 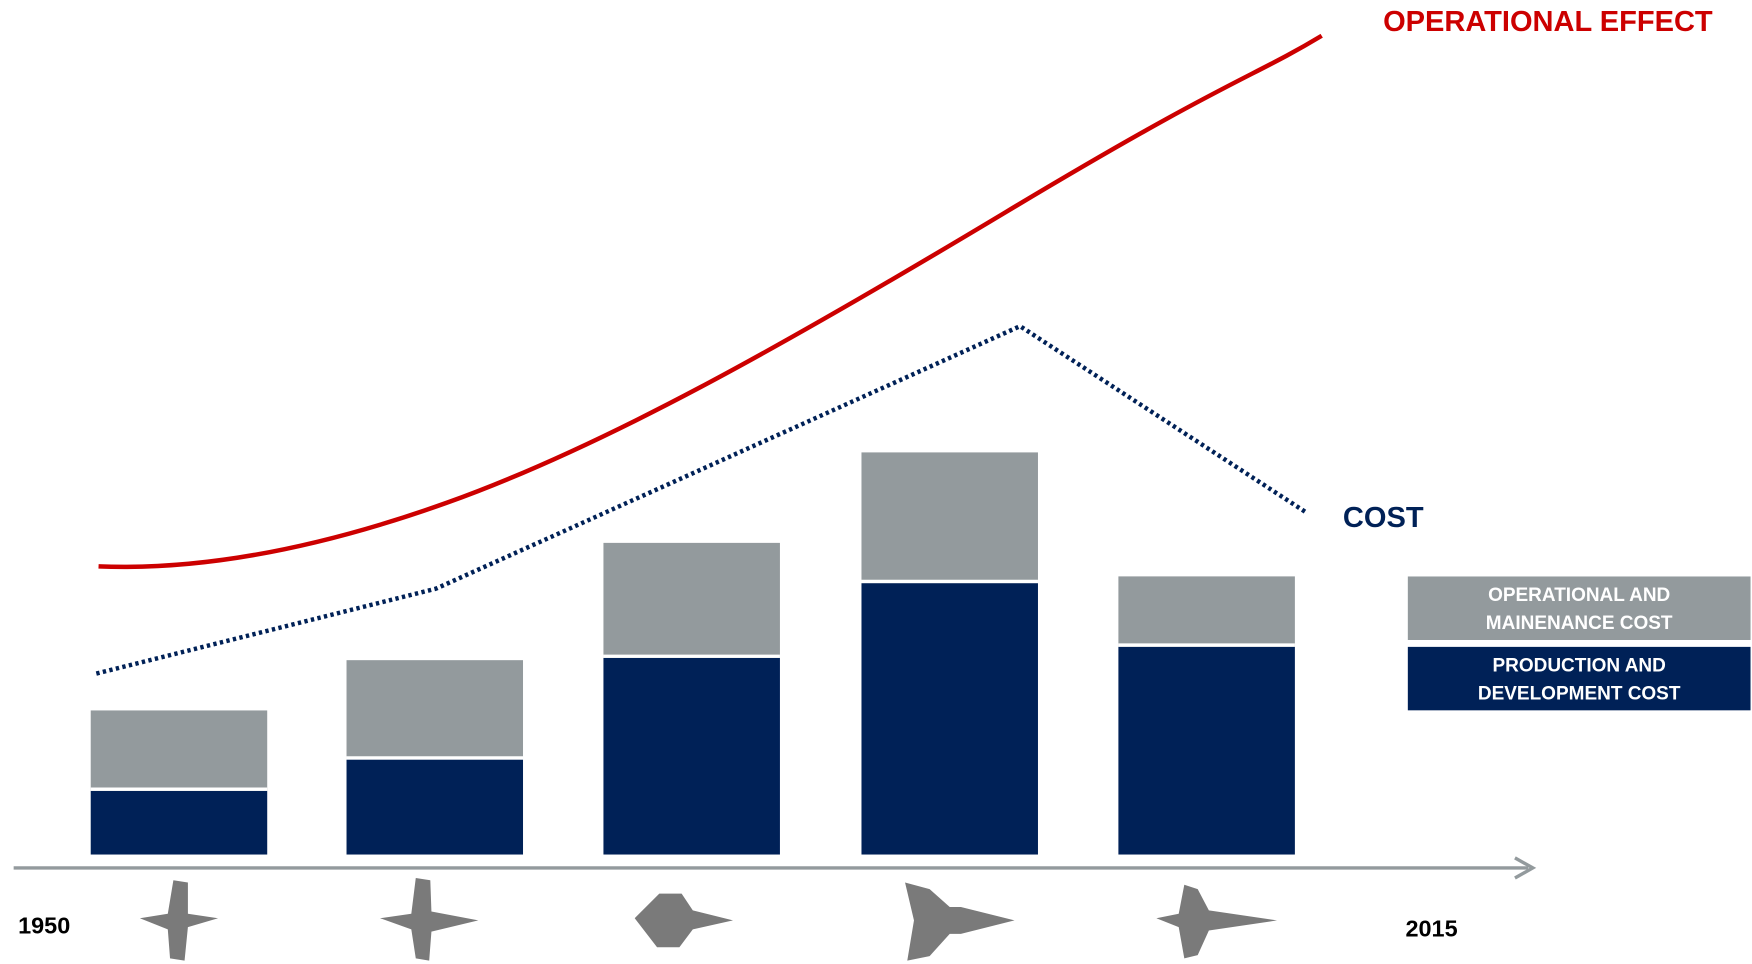 I want to click on legend-item: PRODUCTION AND DEVELOPMENT COST, so click(x=1579, y=678).